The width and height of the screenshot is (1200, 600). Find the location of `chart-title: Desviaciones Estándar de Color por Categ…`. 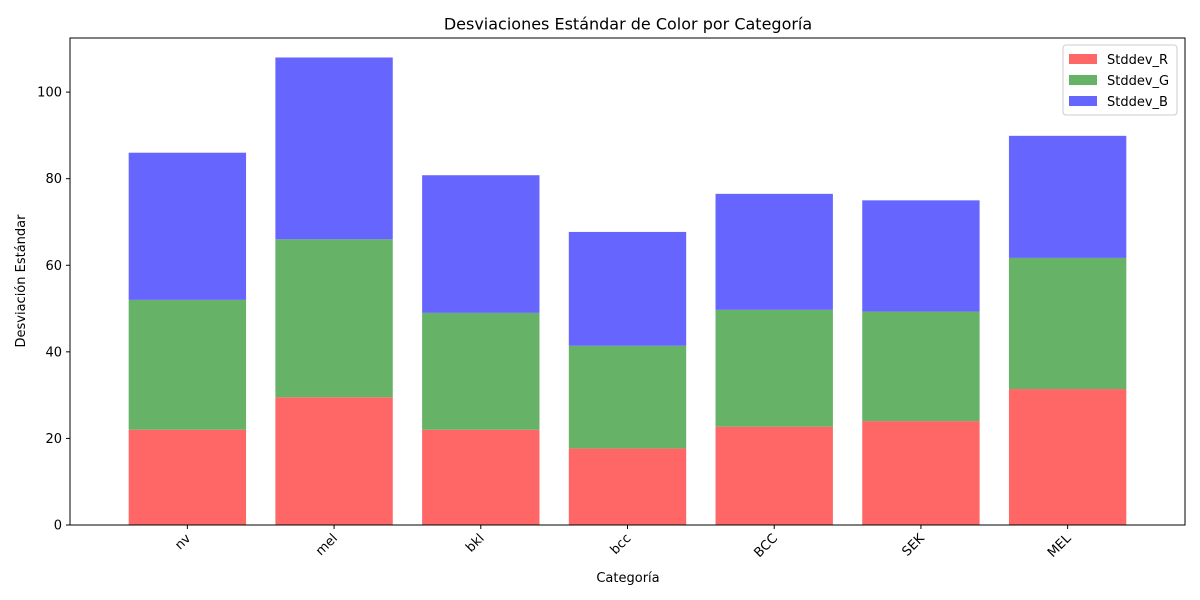

chart-title: Desviaciones Estándar de Color por Categ… is located at coordinates (628, 24).